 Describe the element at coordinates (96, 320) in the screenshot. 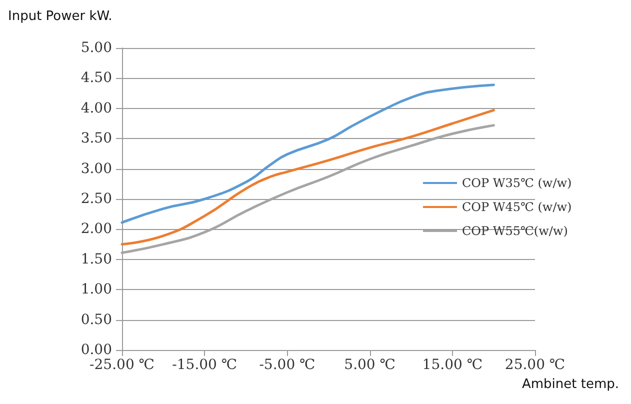

I see `y-tick-label: 0.50` at that location.